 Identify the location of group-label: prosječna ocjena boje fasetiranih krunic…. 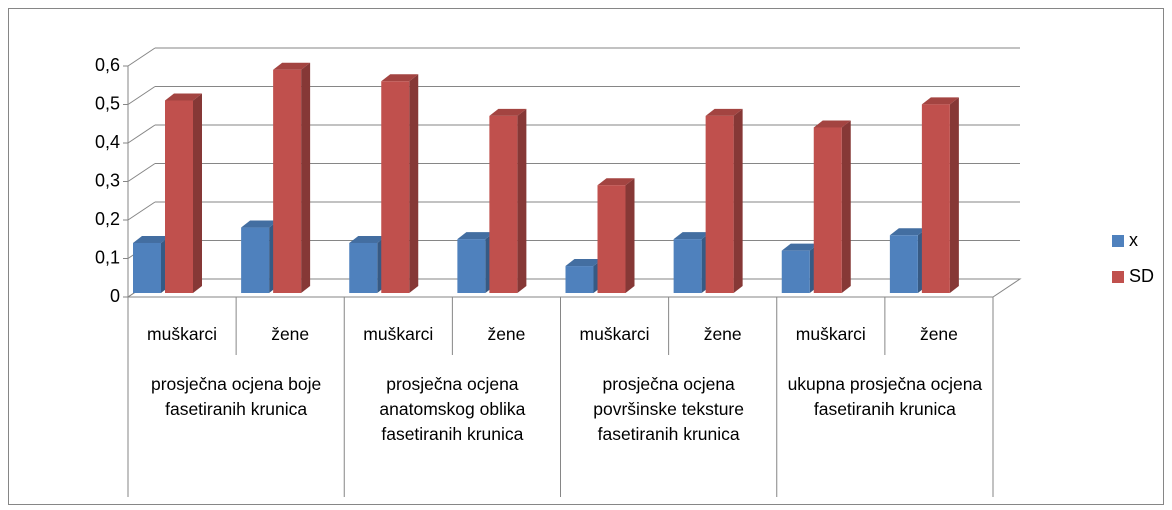
(236, 396).